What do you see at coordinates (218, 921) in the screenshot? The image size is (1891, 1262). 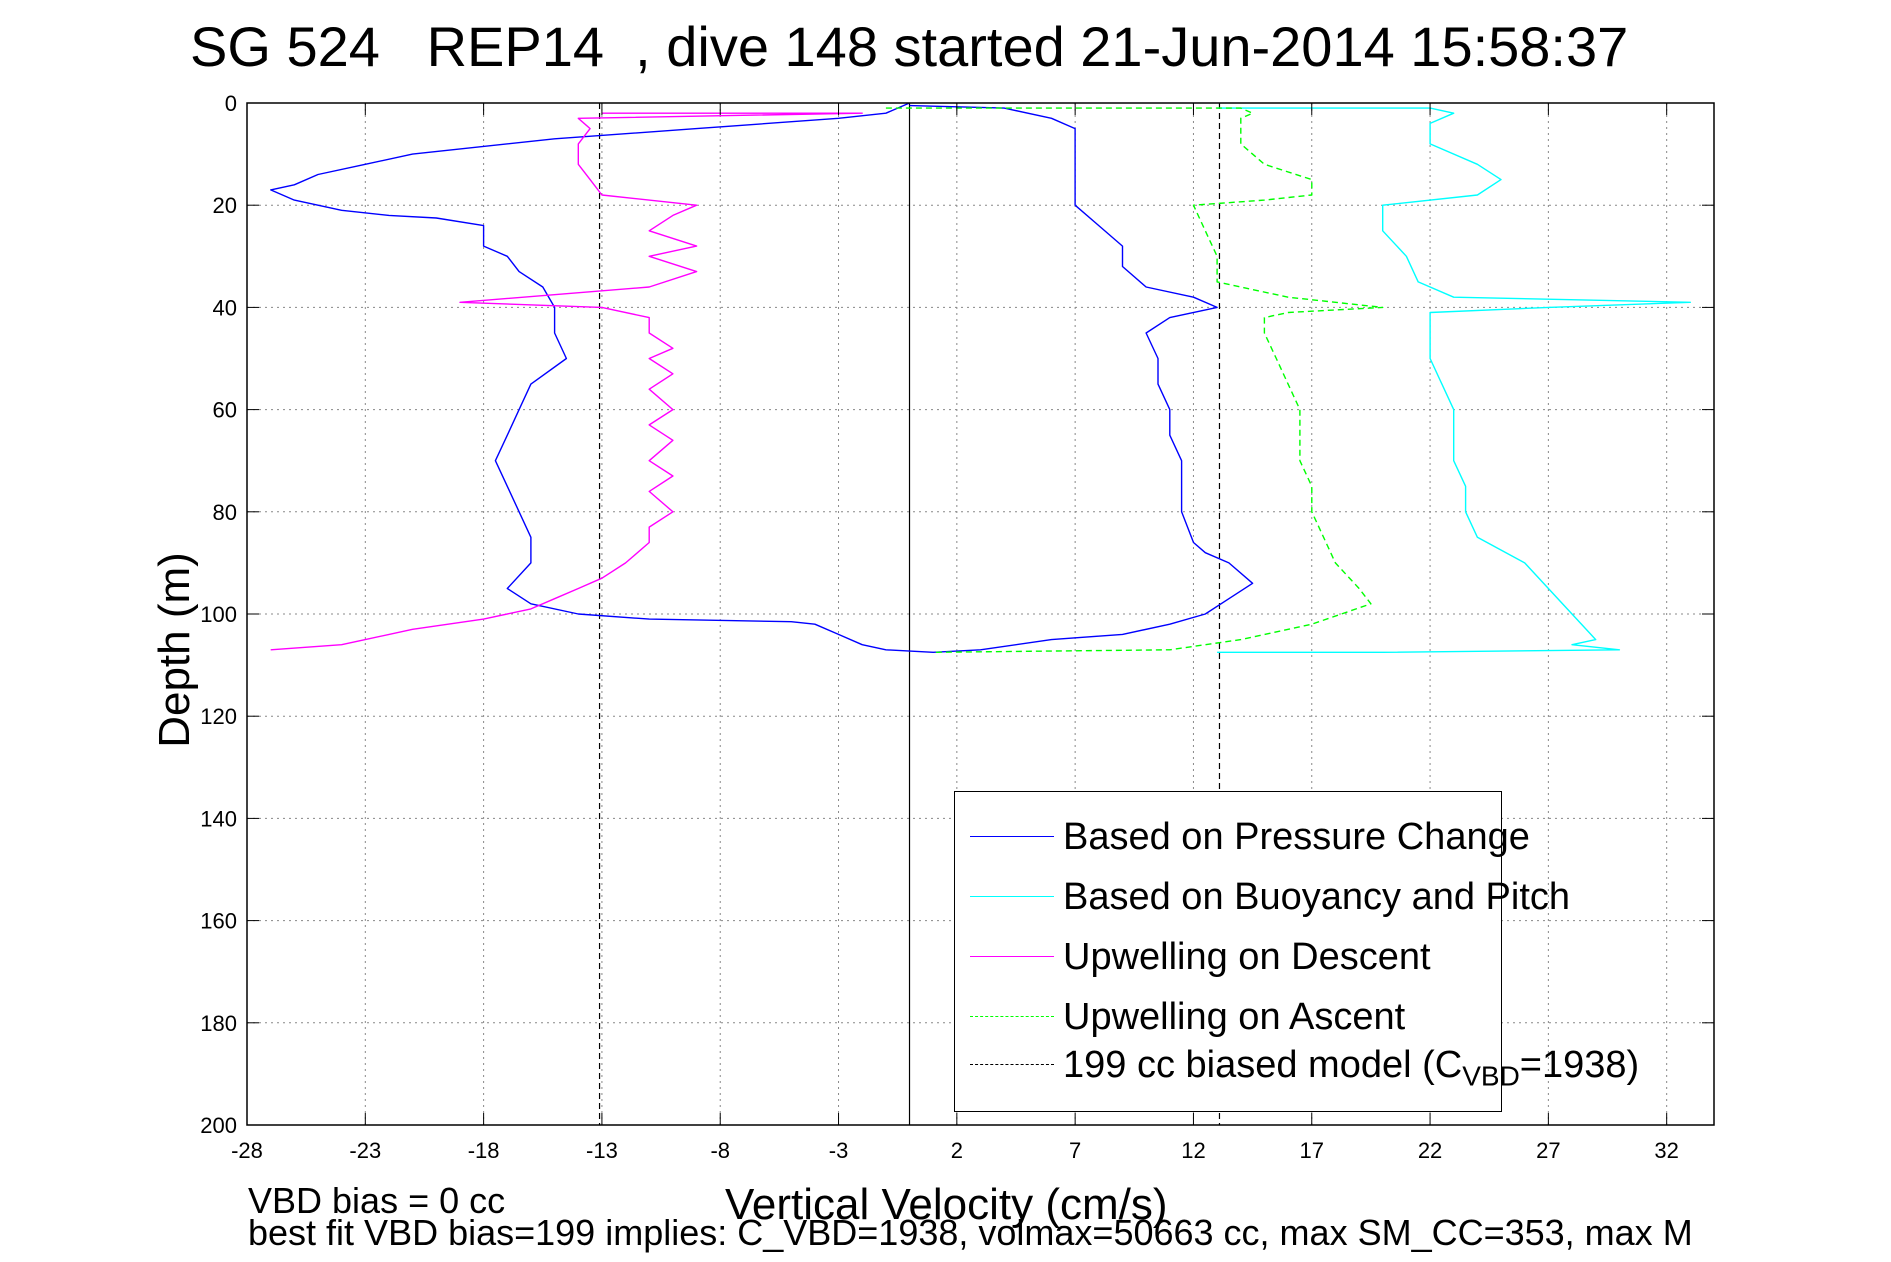 I see `y-tick-label: 160` at bounding box center [218, 921].